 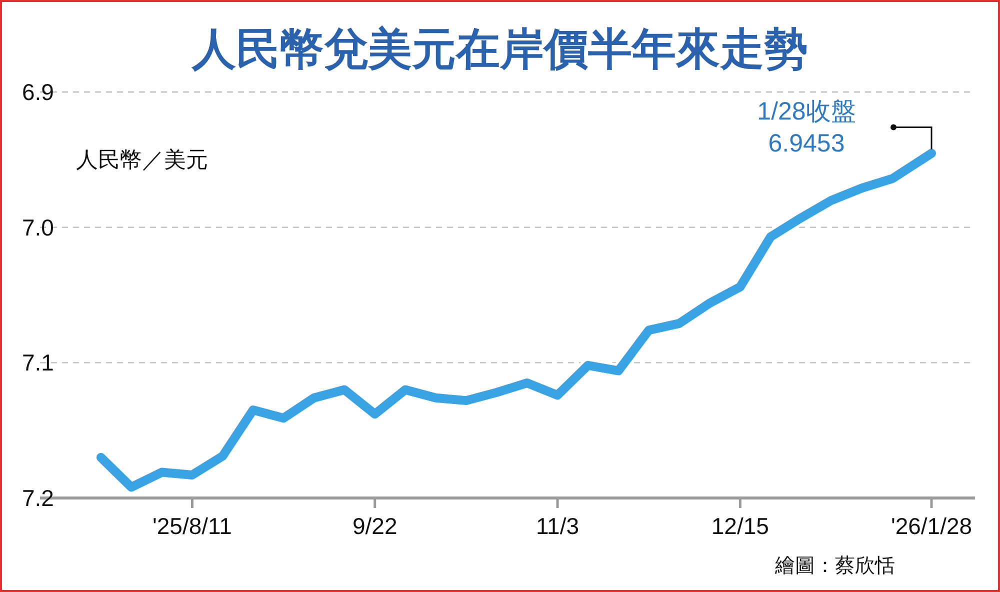 What do you see at coordinates (806, 127) in the screenshot?
I see `annotation: 1/28收盤 6.9453` at bounding box center [806, 127].